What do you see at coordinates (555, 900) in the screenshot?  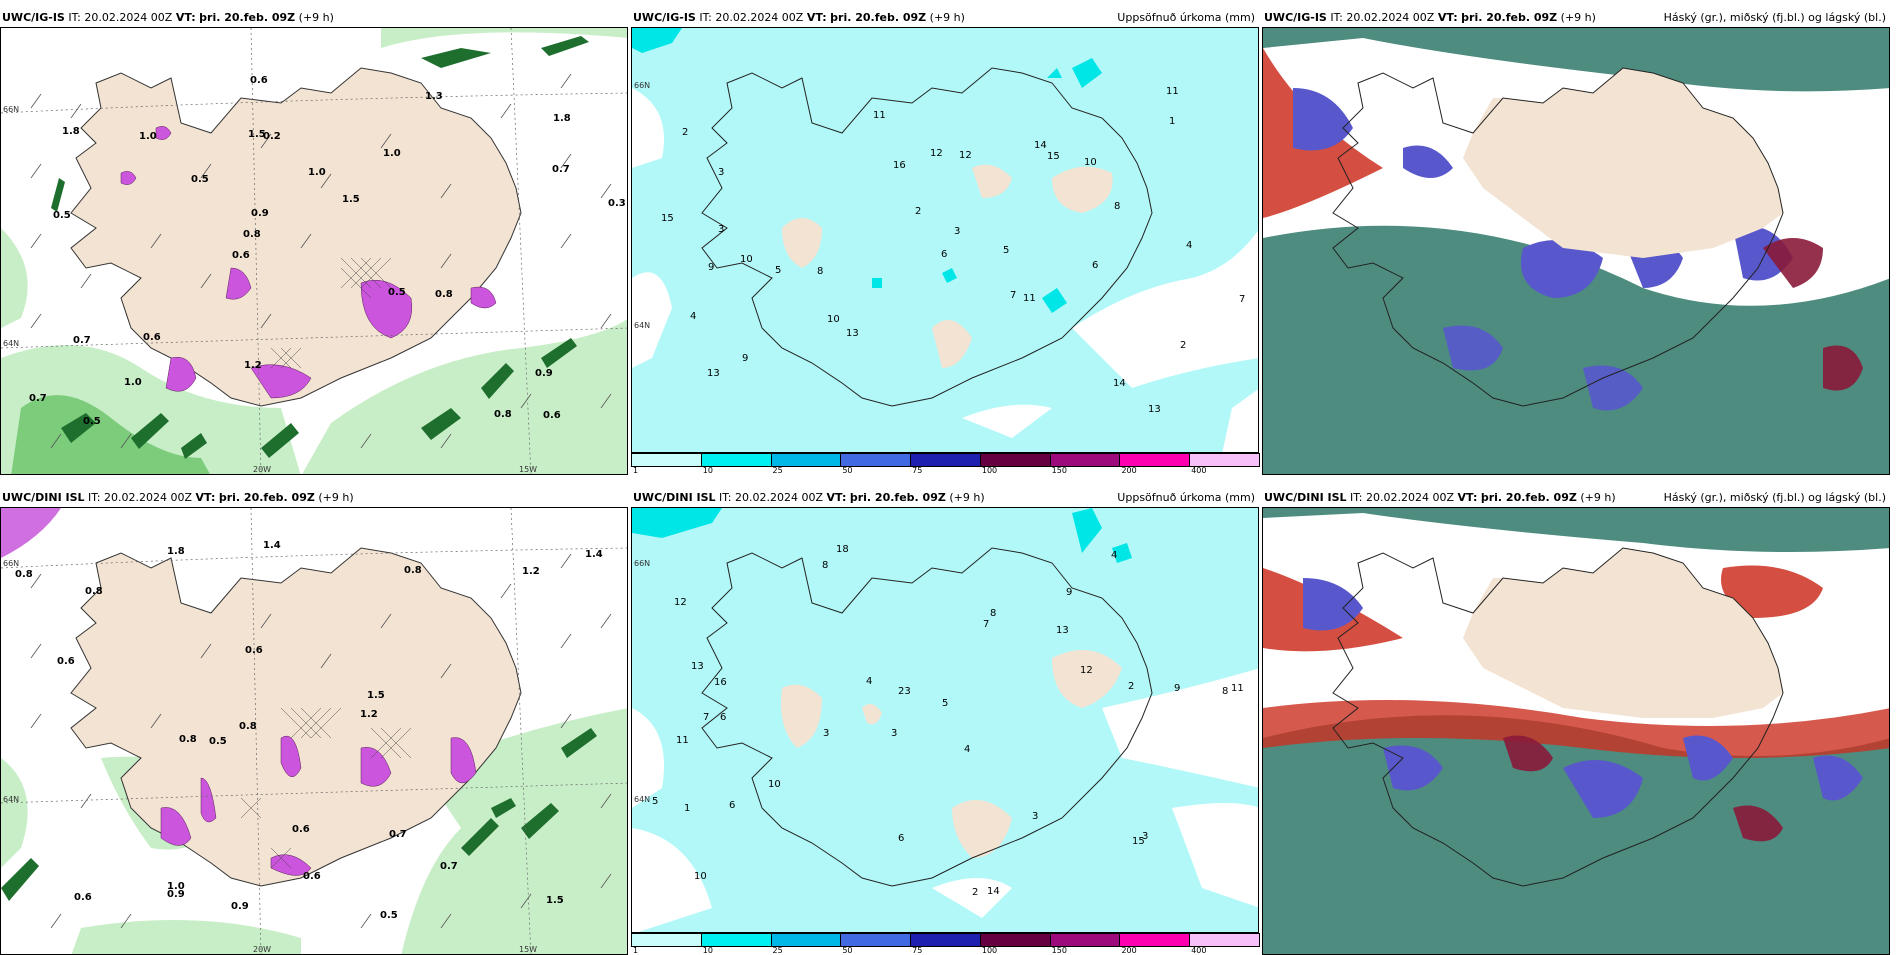 I see `value-label: 1.5` at bounding box center [555, 900].